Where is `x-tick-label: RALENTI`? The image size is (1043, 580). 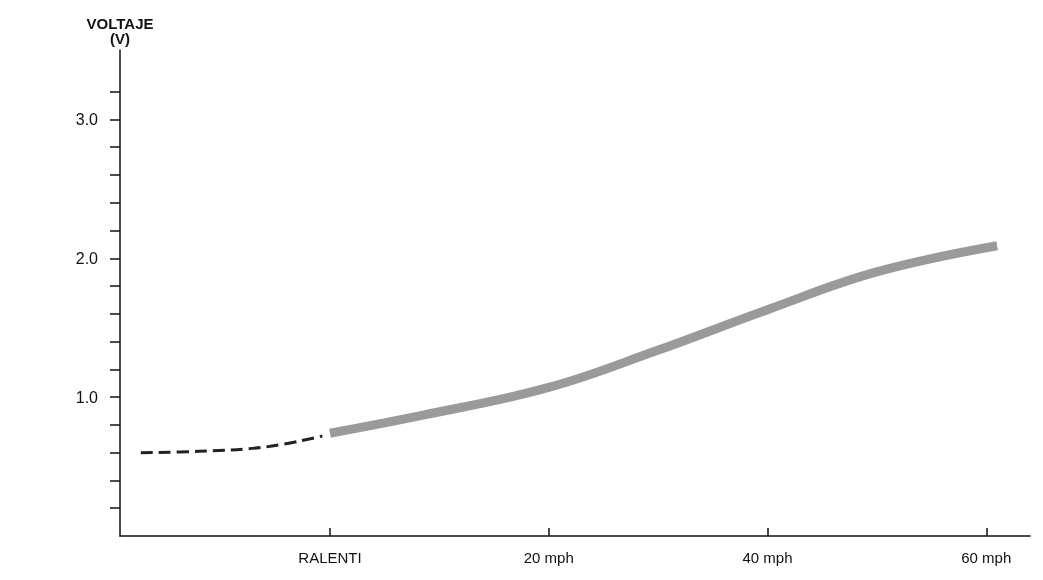 x-tick-label: RALENTI is located at coordinates (330, 557).